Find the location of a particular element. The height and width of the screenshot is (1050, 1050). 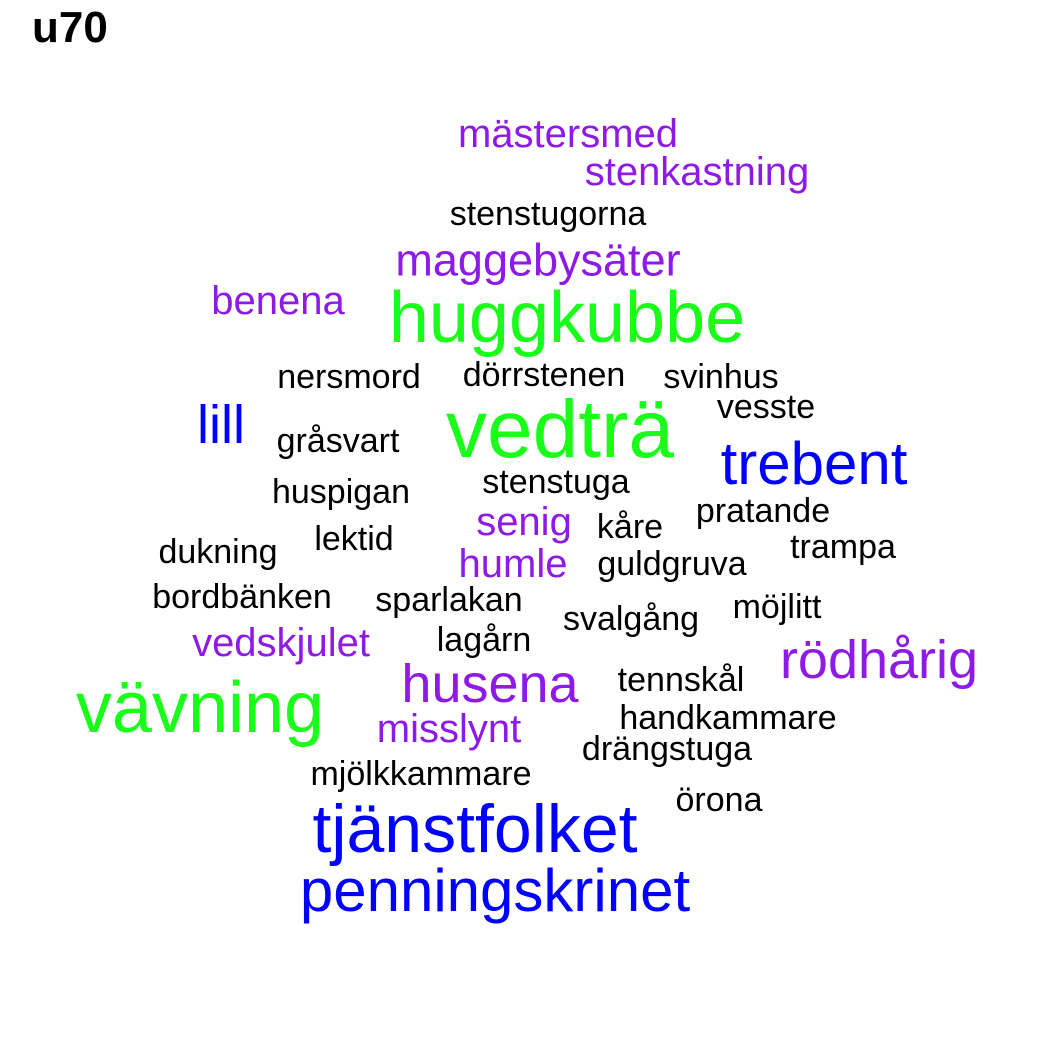

word: rödhårig is located at coordinates (879, 660).